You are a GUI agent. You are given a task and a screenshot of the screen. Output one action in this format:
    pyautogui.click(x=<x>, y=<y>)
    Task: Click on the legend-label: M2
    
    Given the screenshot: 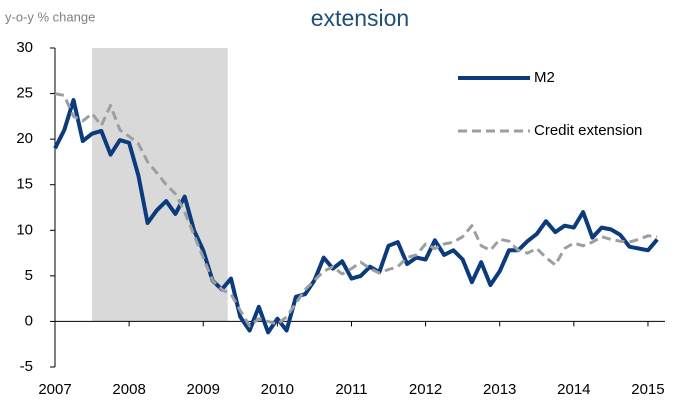 What is the action you would take?
    pyautogui.click(x=544, y=77)
    